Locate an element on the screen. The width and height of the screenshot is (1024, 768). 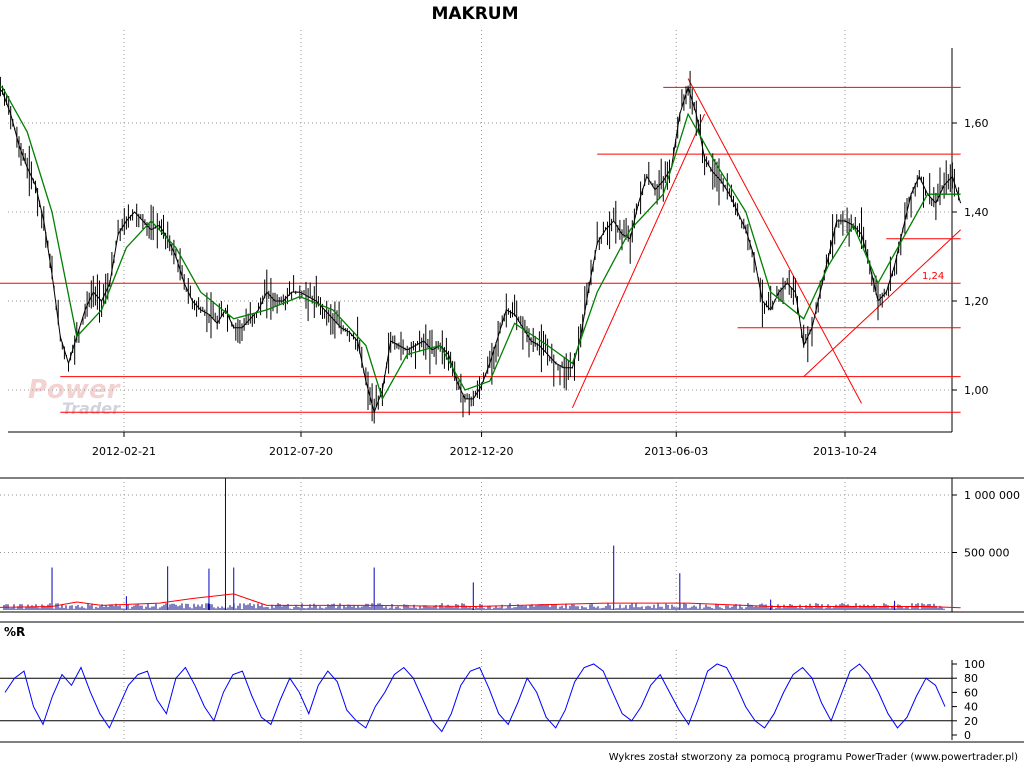
svg-text: Trader is located at coordinates (91, 408).